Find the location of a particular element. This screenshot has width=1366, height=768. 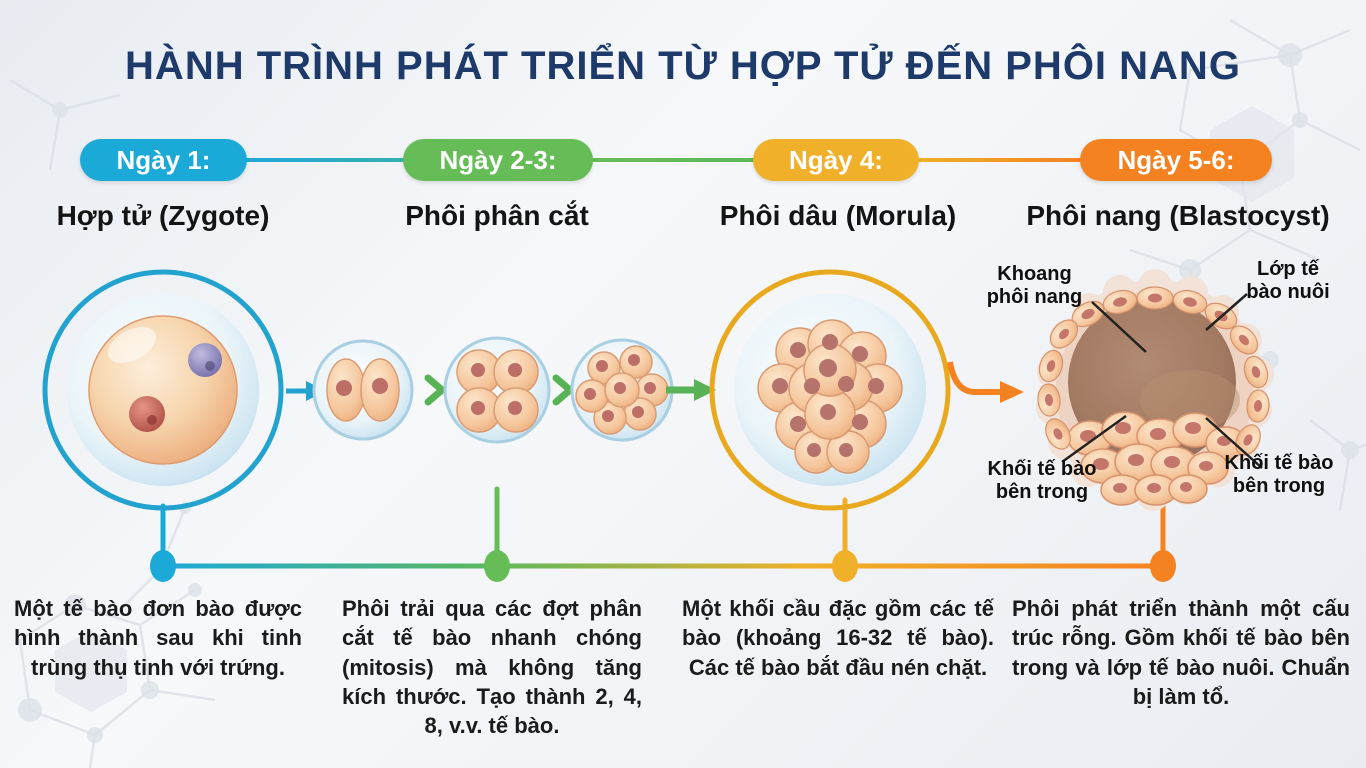

day-badge-3: Ngày 4: is located at coordinates (836, 160).